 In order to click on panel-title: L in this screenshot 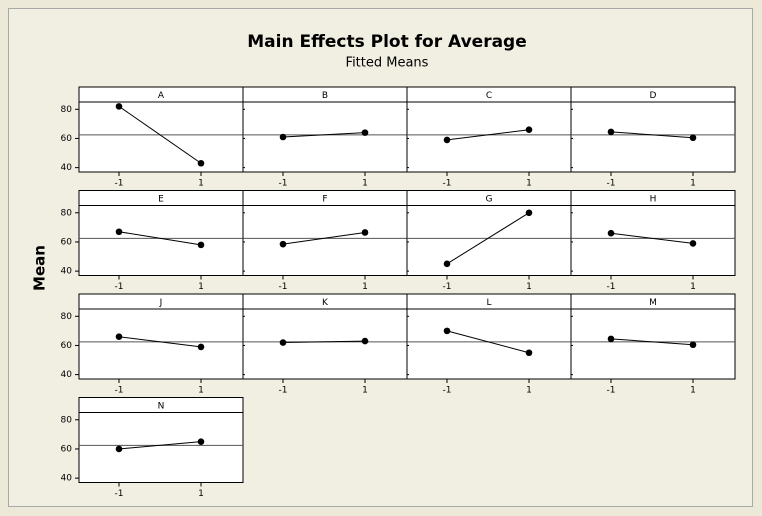, I will do `click(488, 303)`.